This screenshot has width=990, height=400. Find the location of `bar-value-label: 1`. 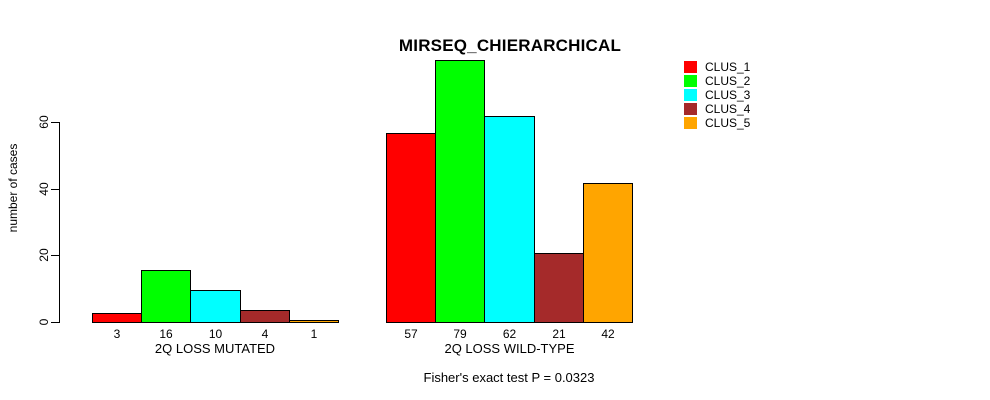

bar-value-label: 1 is located at coordinates (314, 334).